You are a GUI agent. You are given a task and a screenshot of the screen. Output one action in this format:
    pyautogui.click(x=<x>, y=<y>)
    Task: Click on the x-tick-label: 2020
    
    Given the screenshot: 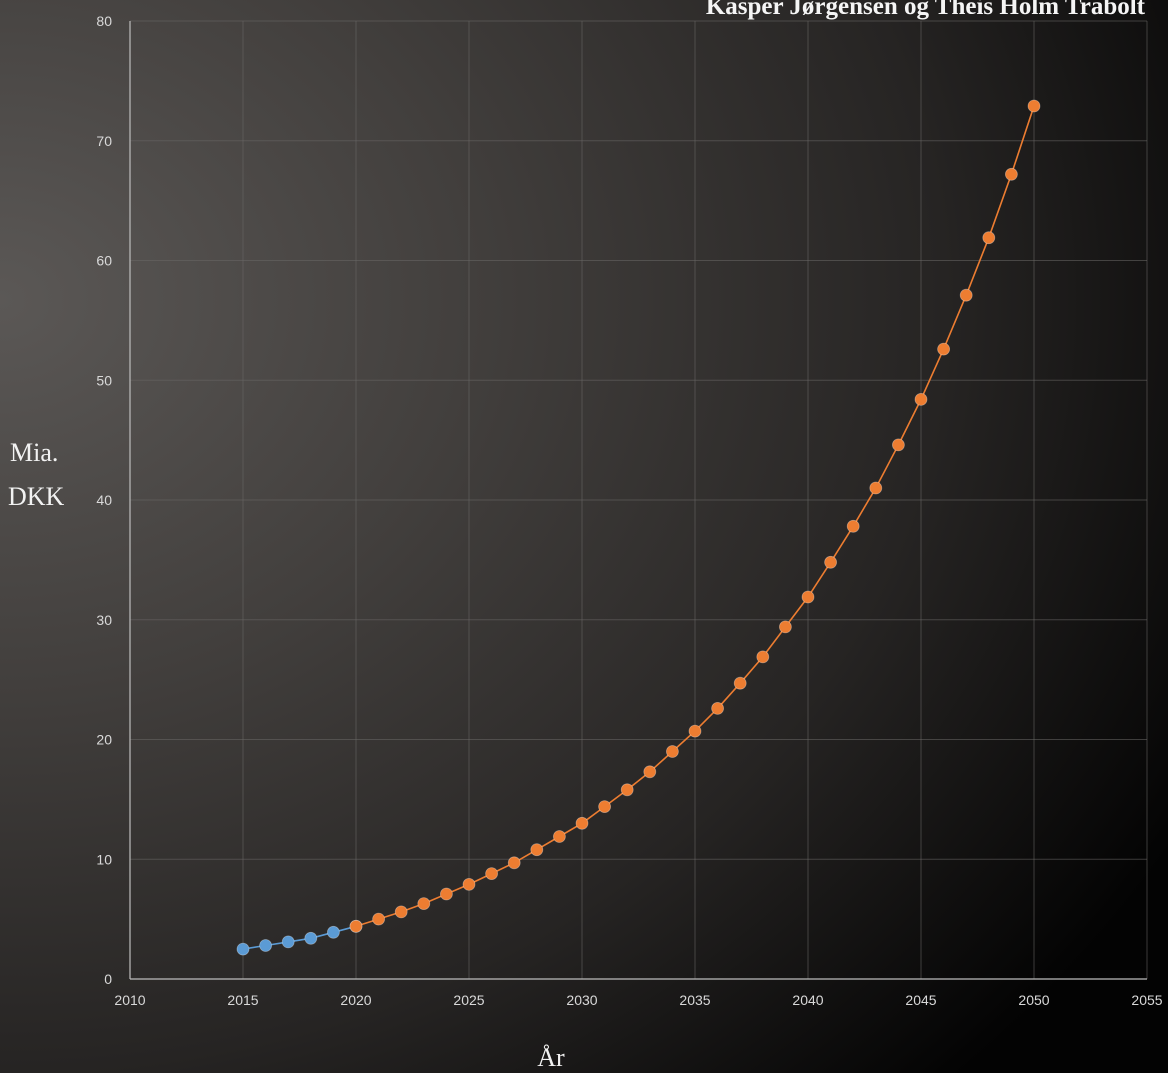 What is the action you would take?
    pyautogui.click(x=355, y=1000)
    